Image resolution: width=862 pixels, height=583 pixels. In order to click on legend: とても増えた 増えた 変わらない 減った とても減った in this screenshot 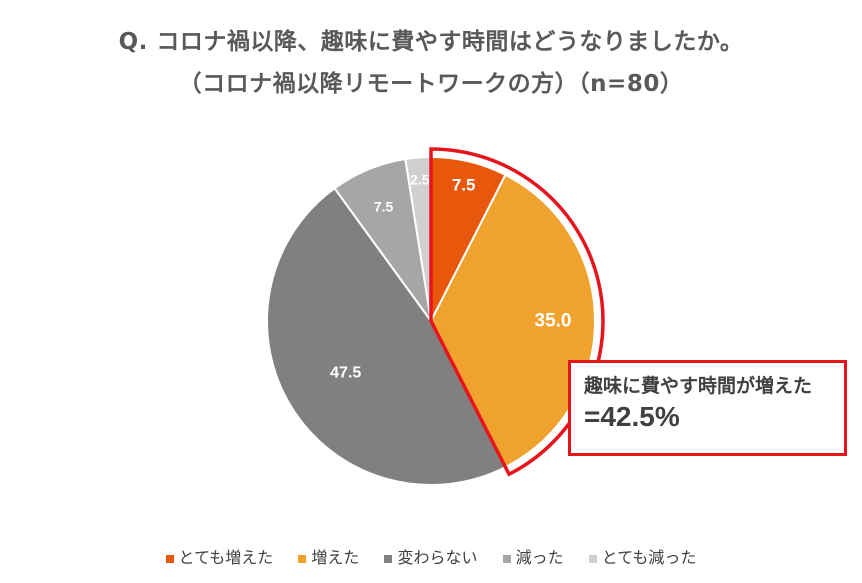, I will do `click(431, 556)`.